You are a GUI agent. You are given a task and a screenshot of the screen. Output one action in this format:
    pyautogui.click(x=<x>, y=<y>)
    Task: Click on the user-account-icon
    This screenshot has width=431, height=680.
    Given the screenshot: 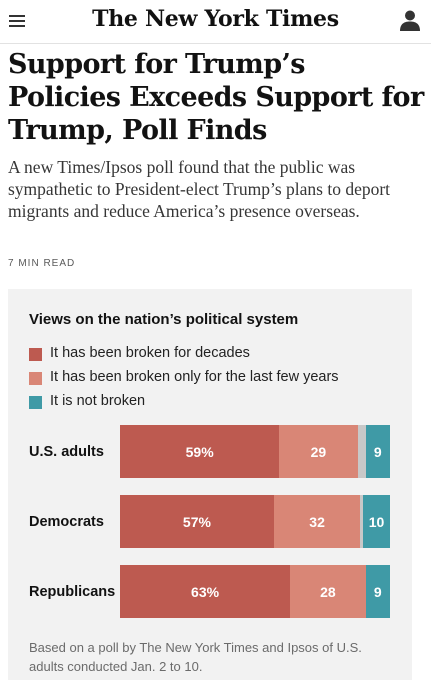 What is the action you would take?
    pyautogui.click(x=410, y=20)
    